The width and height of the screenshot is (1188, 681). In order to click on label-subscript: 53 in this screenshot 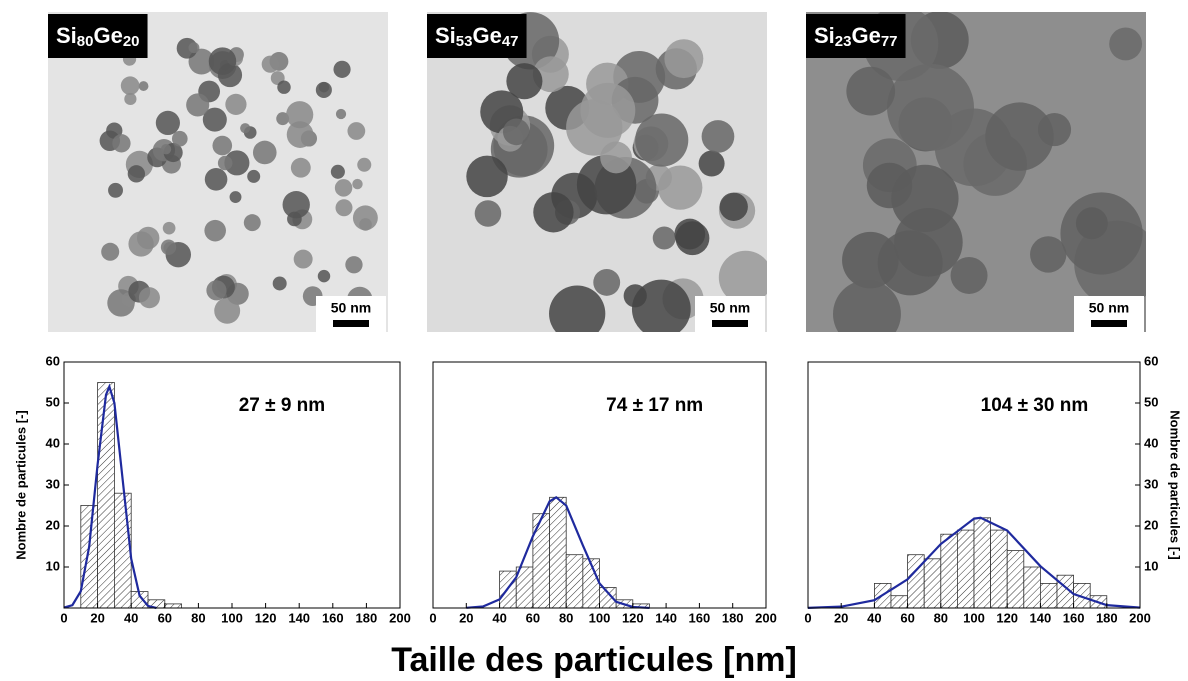, I will do `click(464, 41)`.